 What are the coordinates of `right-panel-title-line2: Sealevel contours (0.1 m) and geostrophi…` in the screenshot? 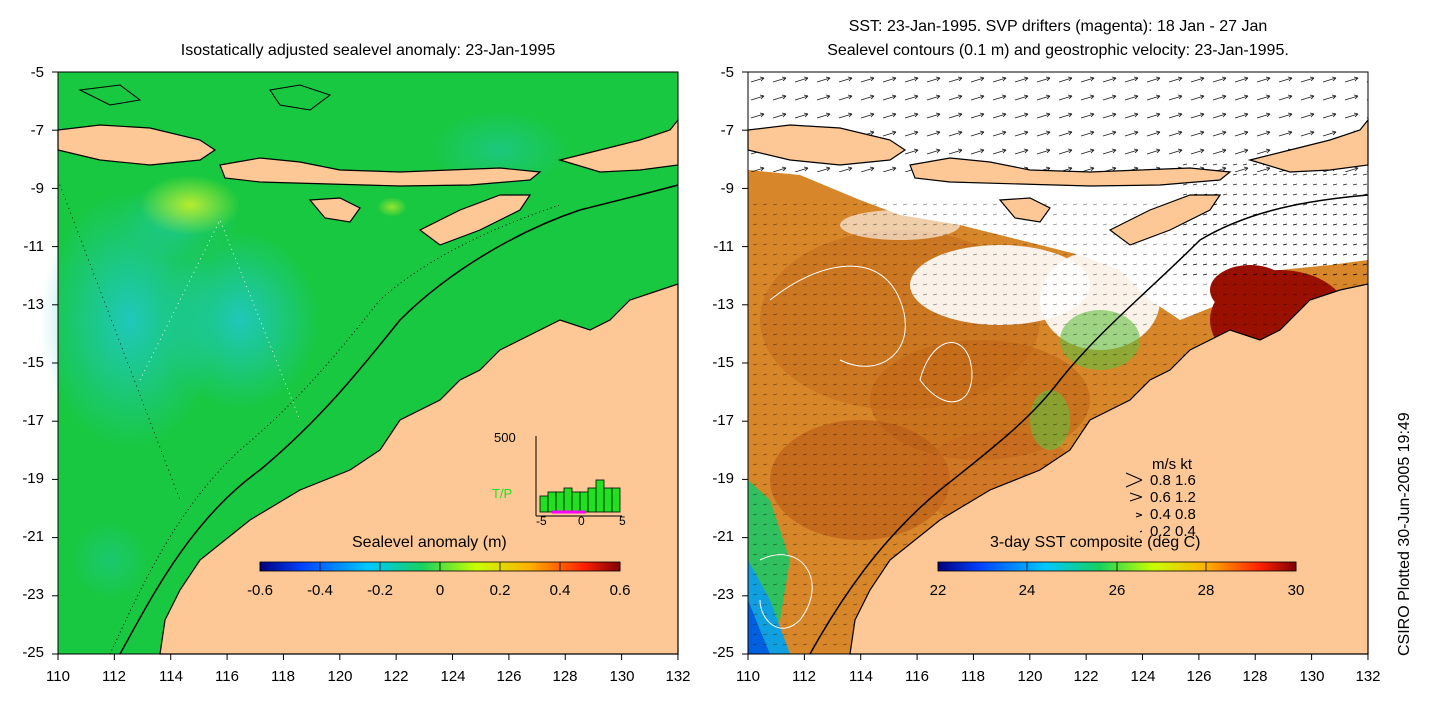 It's located at (1058, 50).